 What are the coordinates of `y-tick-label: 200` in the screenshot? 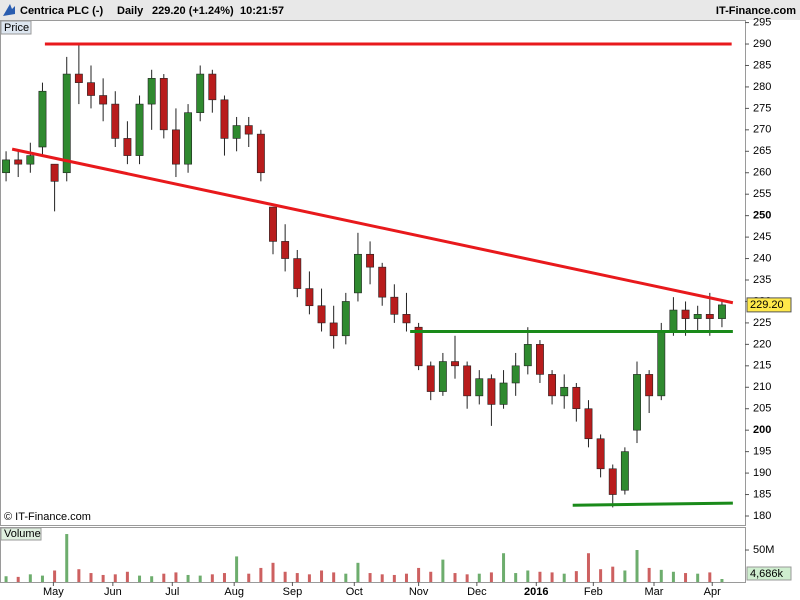 It's located at (762, 430).